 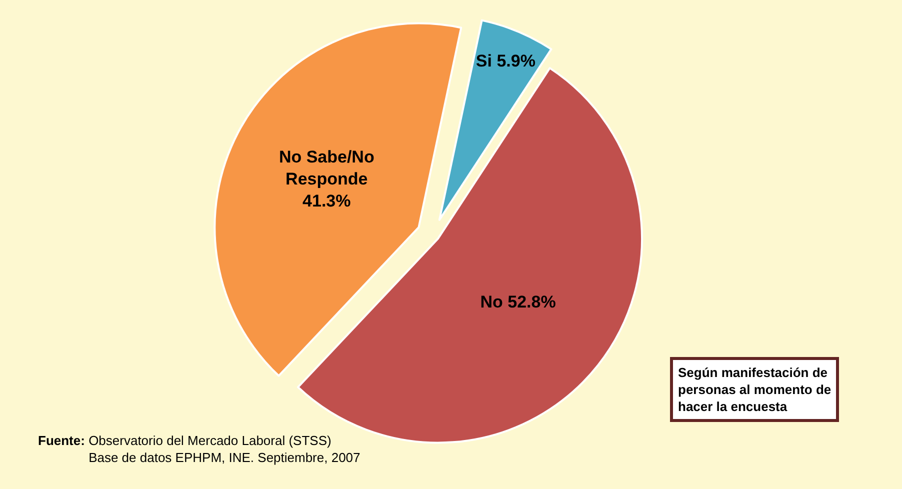 What do you see at coordinates (755, 389) in the screenshot?
I see `text: Según manifestación de personas al momento de hacer la encuesta` at bounding box center [755, 389].